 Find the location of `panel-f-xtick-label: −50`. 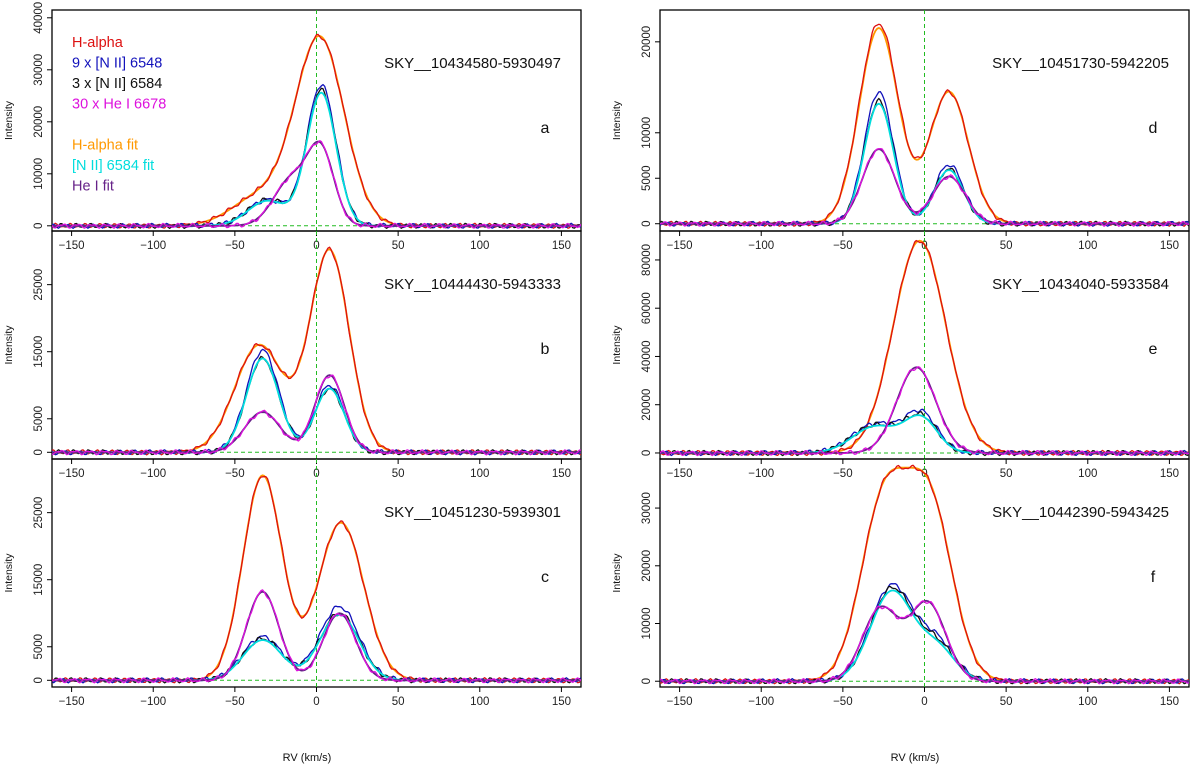

panel-f-xtick-label: −50 is located at coordinates (843, 702).